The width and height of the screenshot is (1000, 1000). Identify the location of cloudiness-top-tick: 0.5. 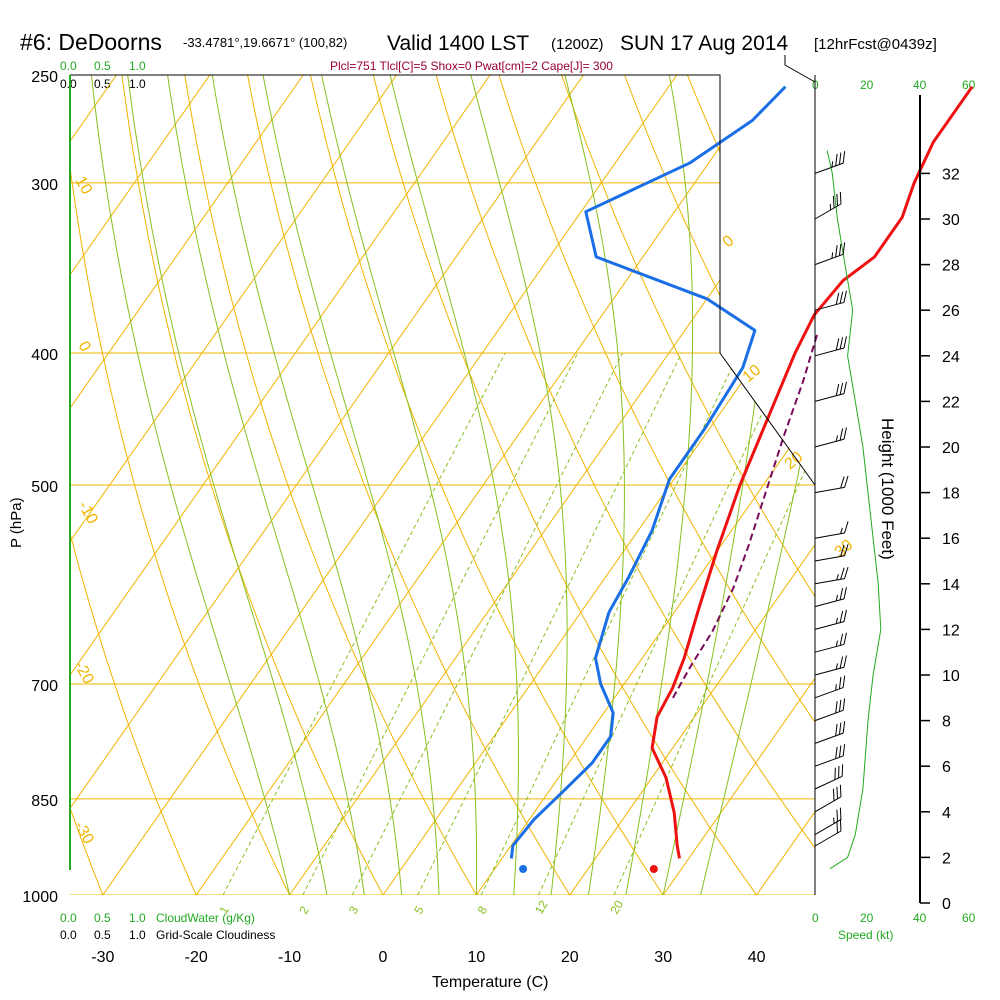
(102, 84).